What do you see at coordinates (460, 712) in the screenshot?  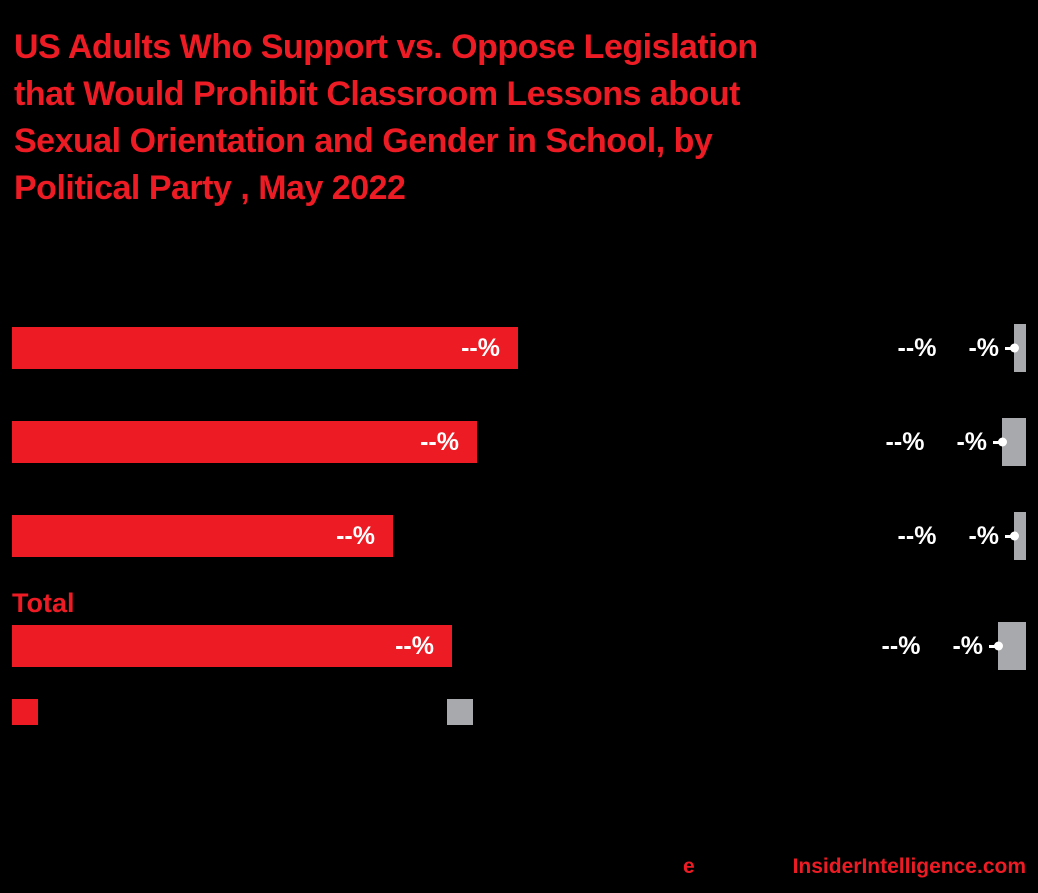 I see `legend-swatch-oppose` at bounding box center [460, 712].